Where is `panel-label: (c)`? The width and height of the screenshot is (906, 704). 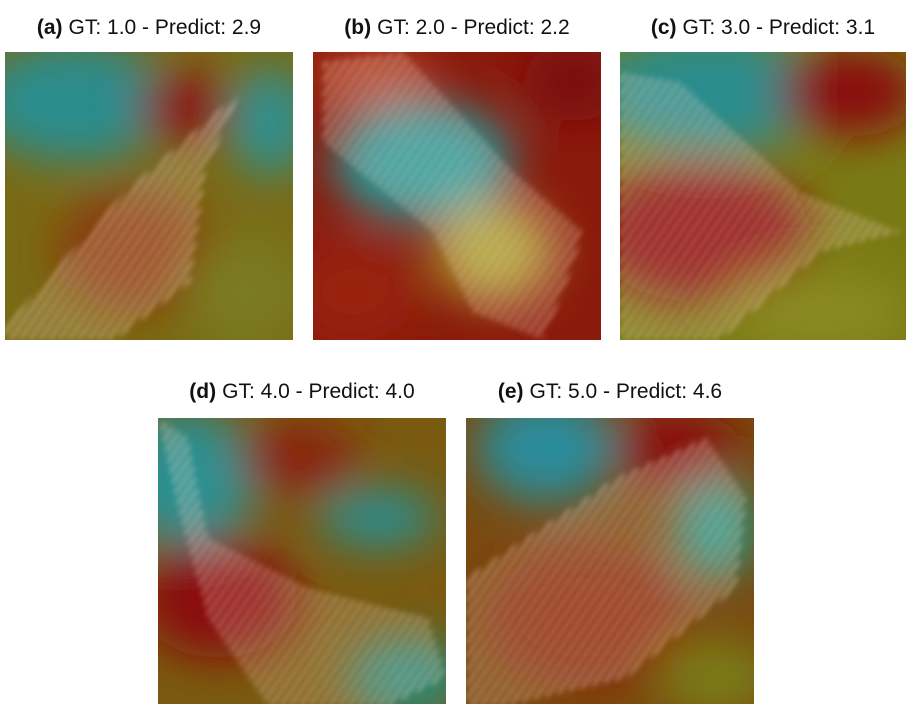 panel-label: (c) is located at coordinates (664, 27).